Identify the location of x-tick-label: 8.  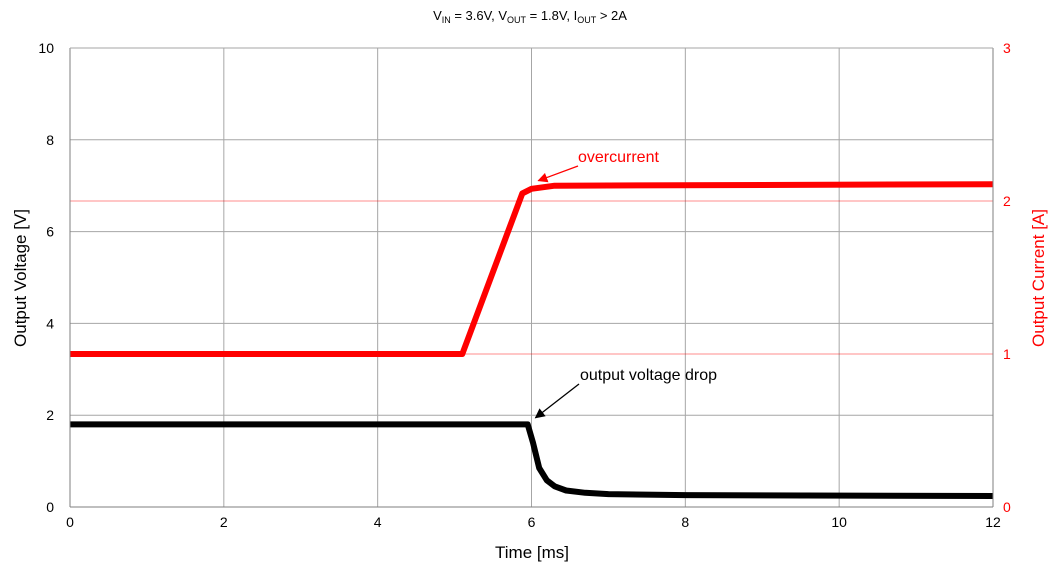
(685, 522).